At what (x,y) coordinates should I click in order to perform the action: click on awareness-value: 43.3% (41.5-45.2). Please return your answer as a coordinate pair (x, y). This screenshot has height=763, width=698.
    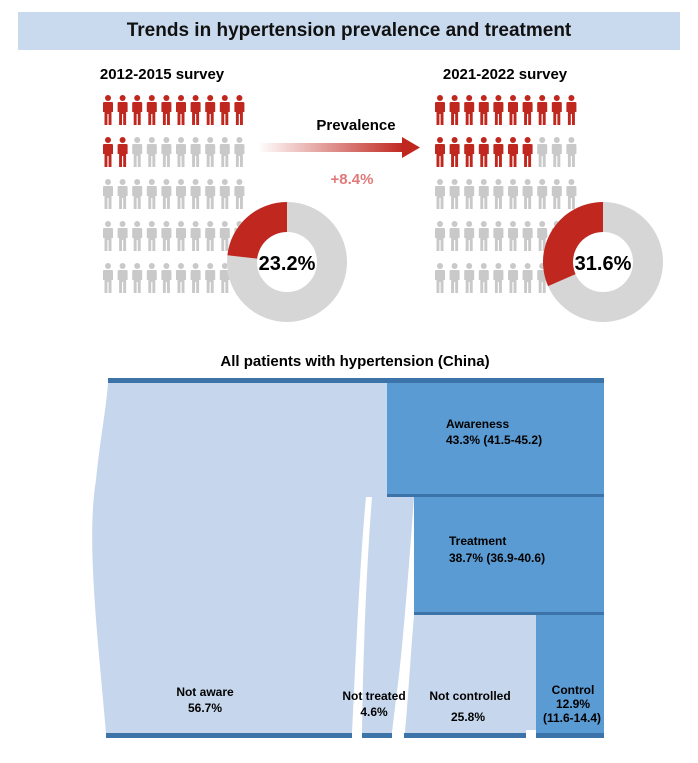
    Looking at the image, I should click on (494, 440).